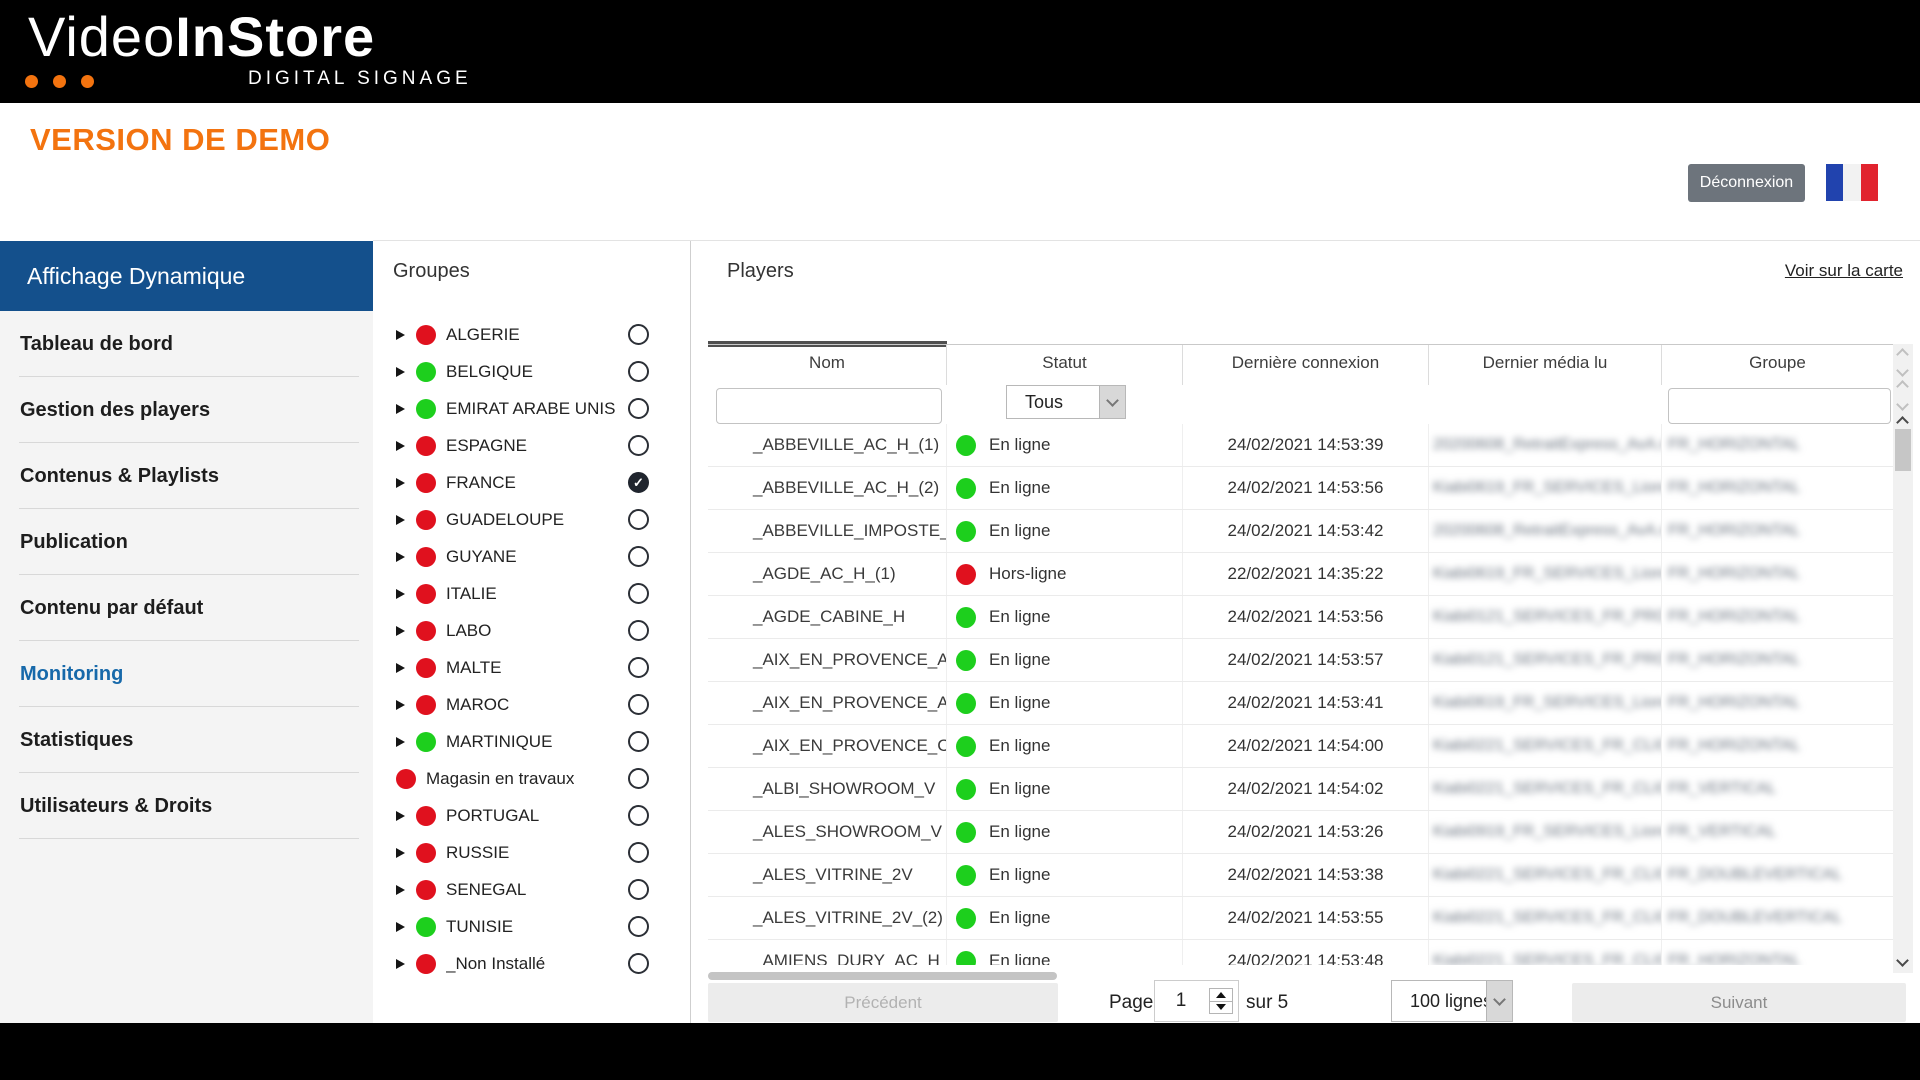 The height and width of the screenshot is (1080, 1920). Describe the element at coordinates (1903, 658) in the screenshot. I see `vertical-scrollbar` at that location.